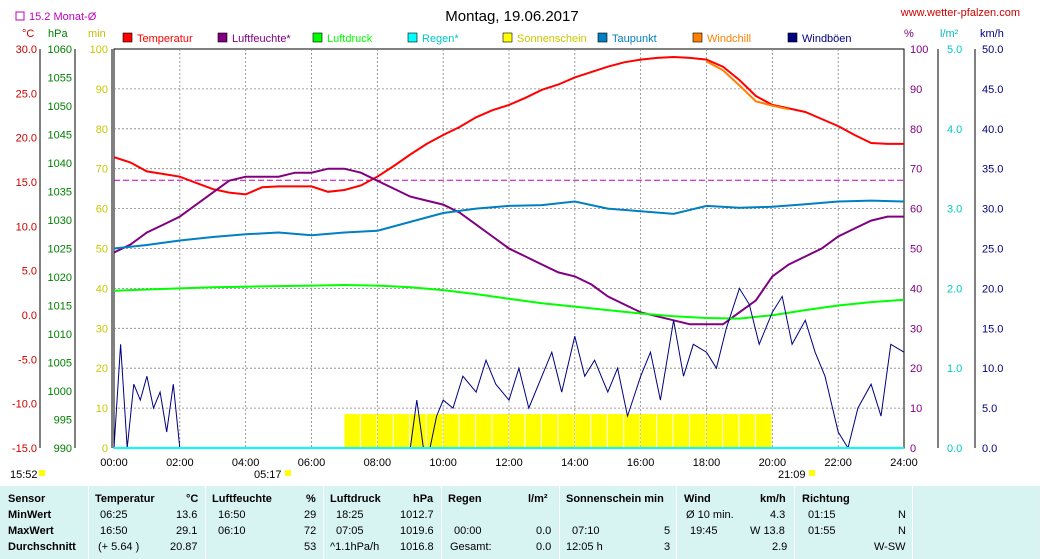  What do you see at coordinates (242, 499) in the screenshot?
I see `header-humidity: Luftfeuchte` at bounding box center [242, 499].